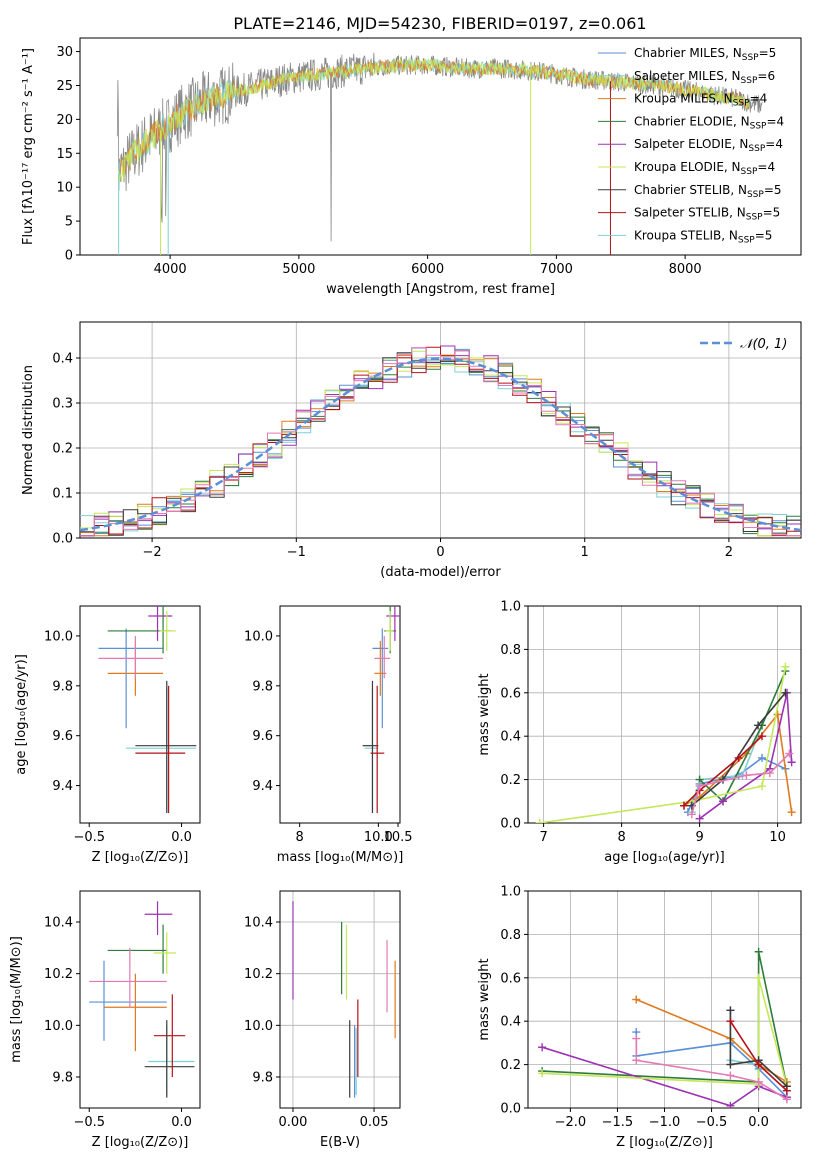 The height and width of the screenshot is (1170, 819). What do you see at coordinates (707, 214) in the screenshot?
I see `legend-label: Salpeter STELIB, NSSP=5` at bounding box center [707, 214].